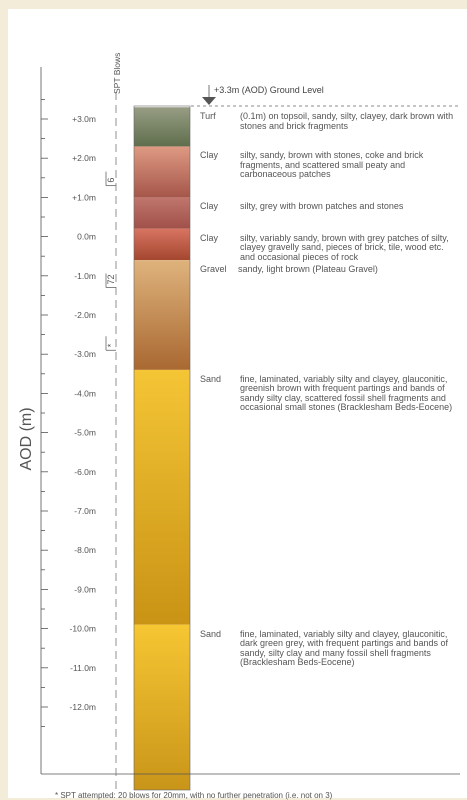 Image resolution: width=467 pixels, height=800 pixels. I want to click on axis-tick-label: -12.0m, so click(83, 707).